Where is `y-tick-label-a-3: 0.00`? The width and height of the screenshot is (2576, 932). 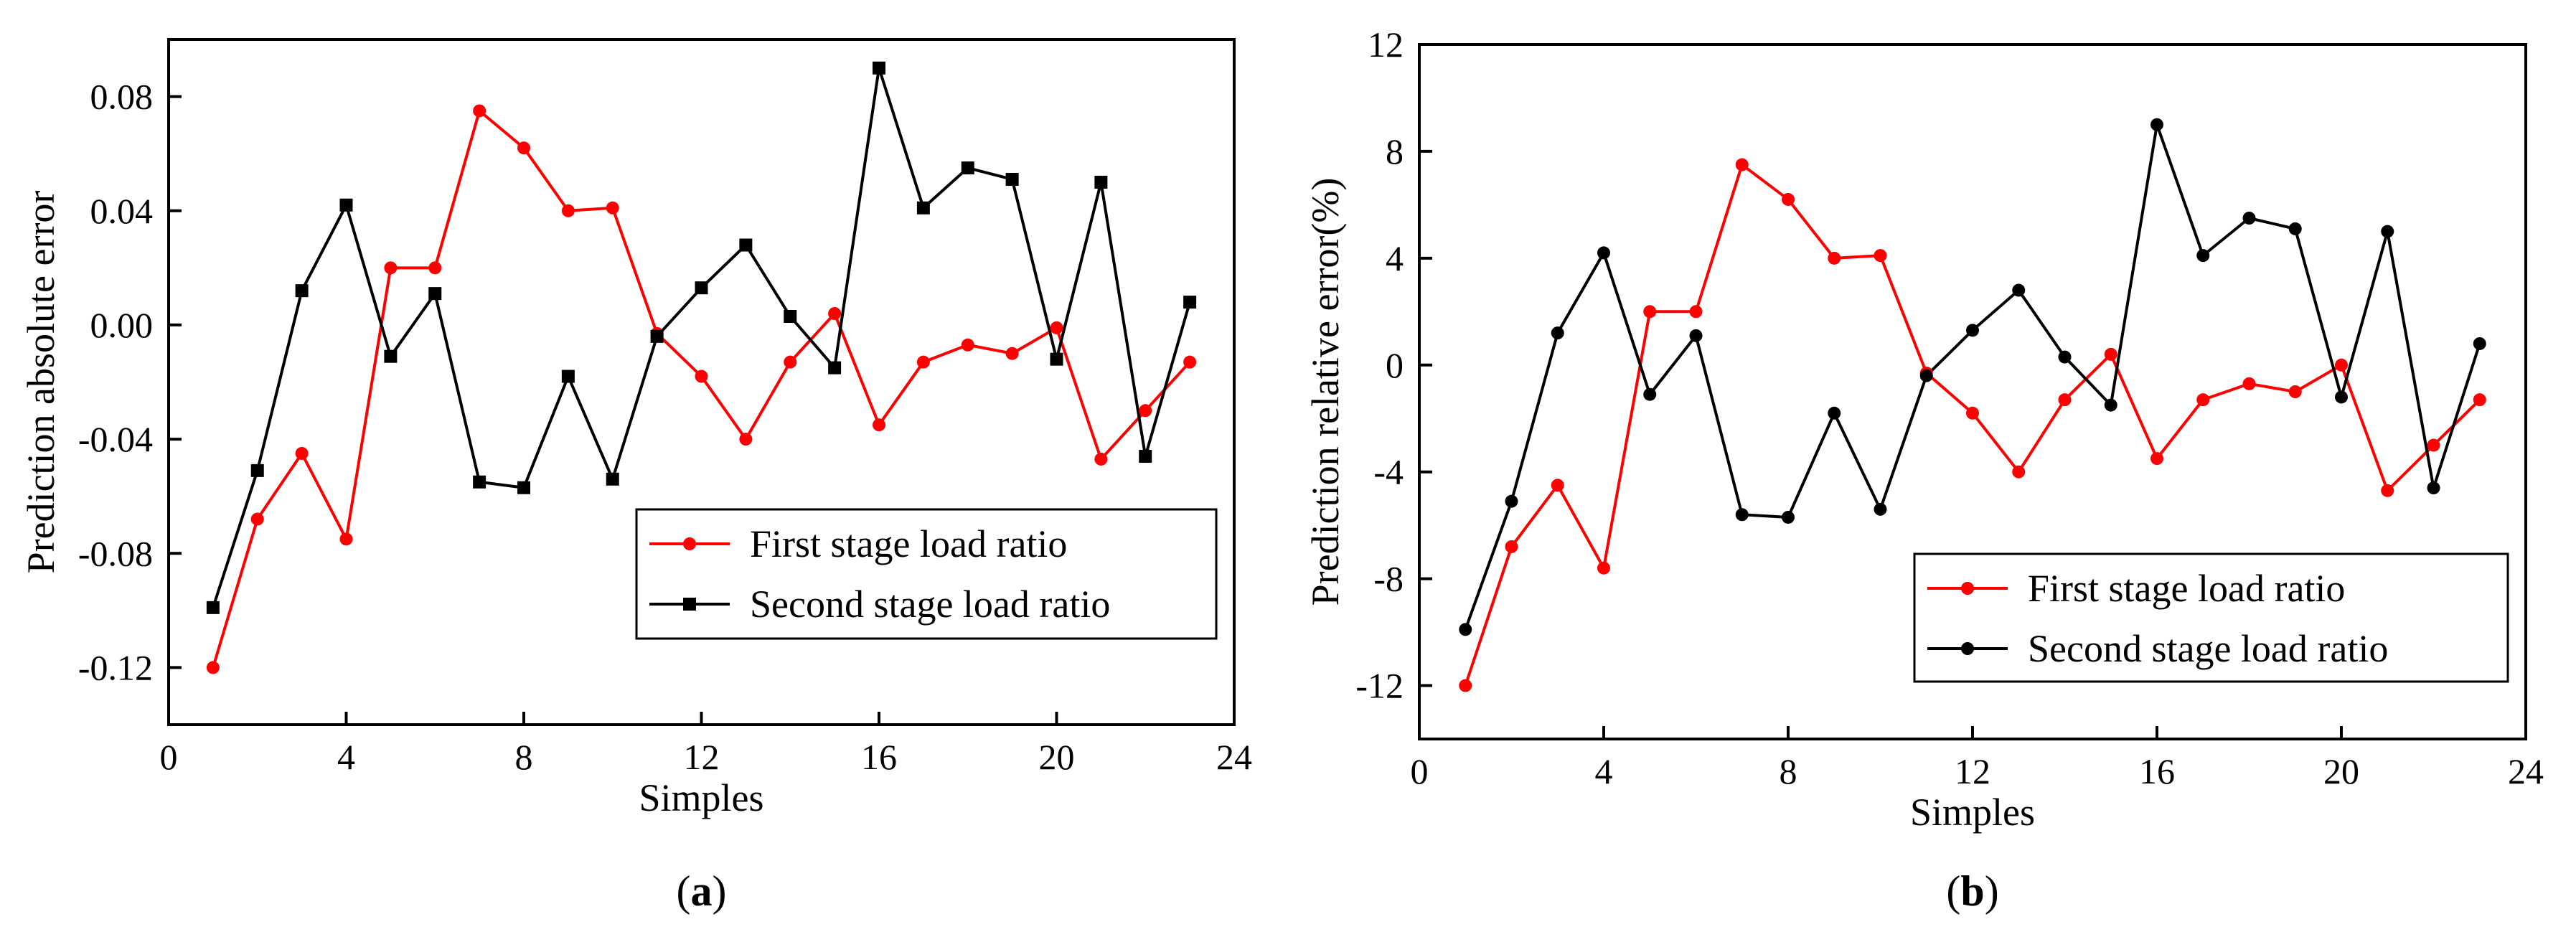
y-tick-label-a-3: 0.00 is located at coordinates (122, 325).